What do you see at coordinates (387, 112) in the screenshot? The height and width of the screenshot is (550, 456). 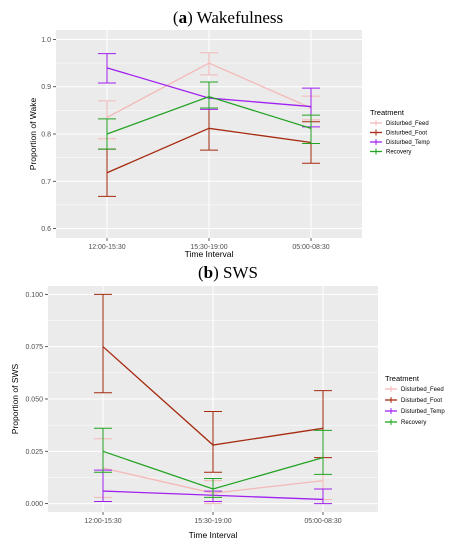 I see `panel-a-legend-title: Treatment` at bounding box center [387, 112].